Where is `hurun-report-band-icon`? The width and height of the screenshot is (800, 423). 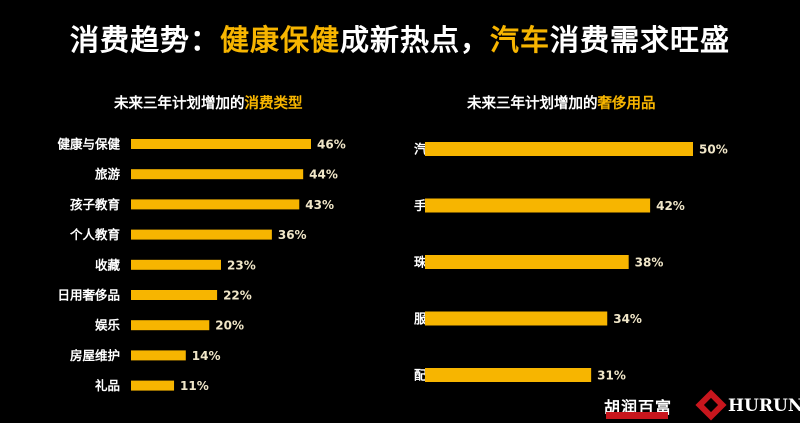
hurun-report-band-icon is located at coordinates (637, 415).